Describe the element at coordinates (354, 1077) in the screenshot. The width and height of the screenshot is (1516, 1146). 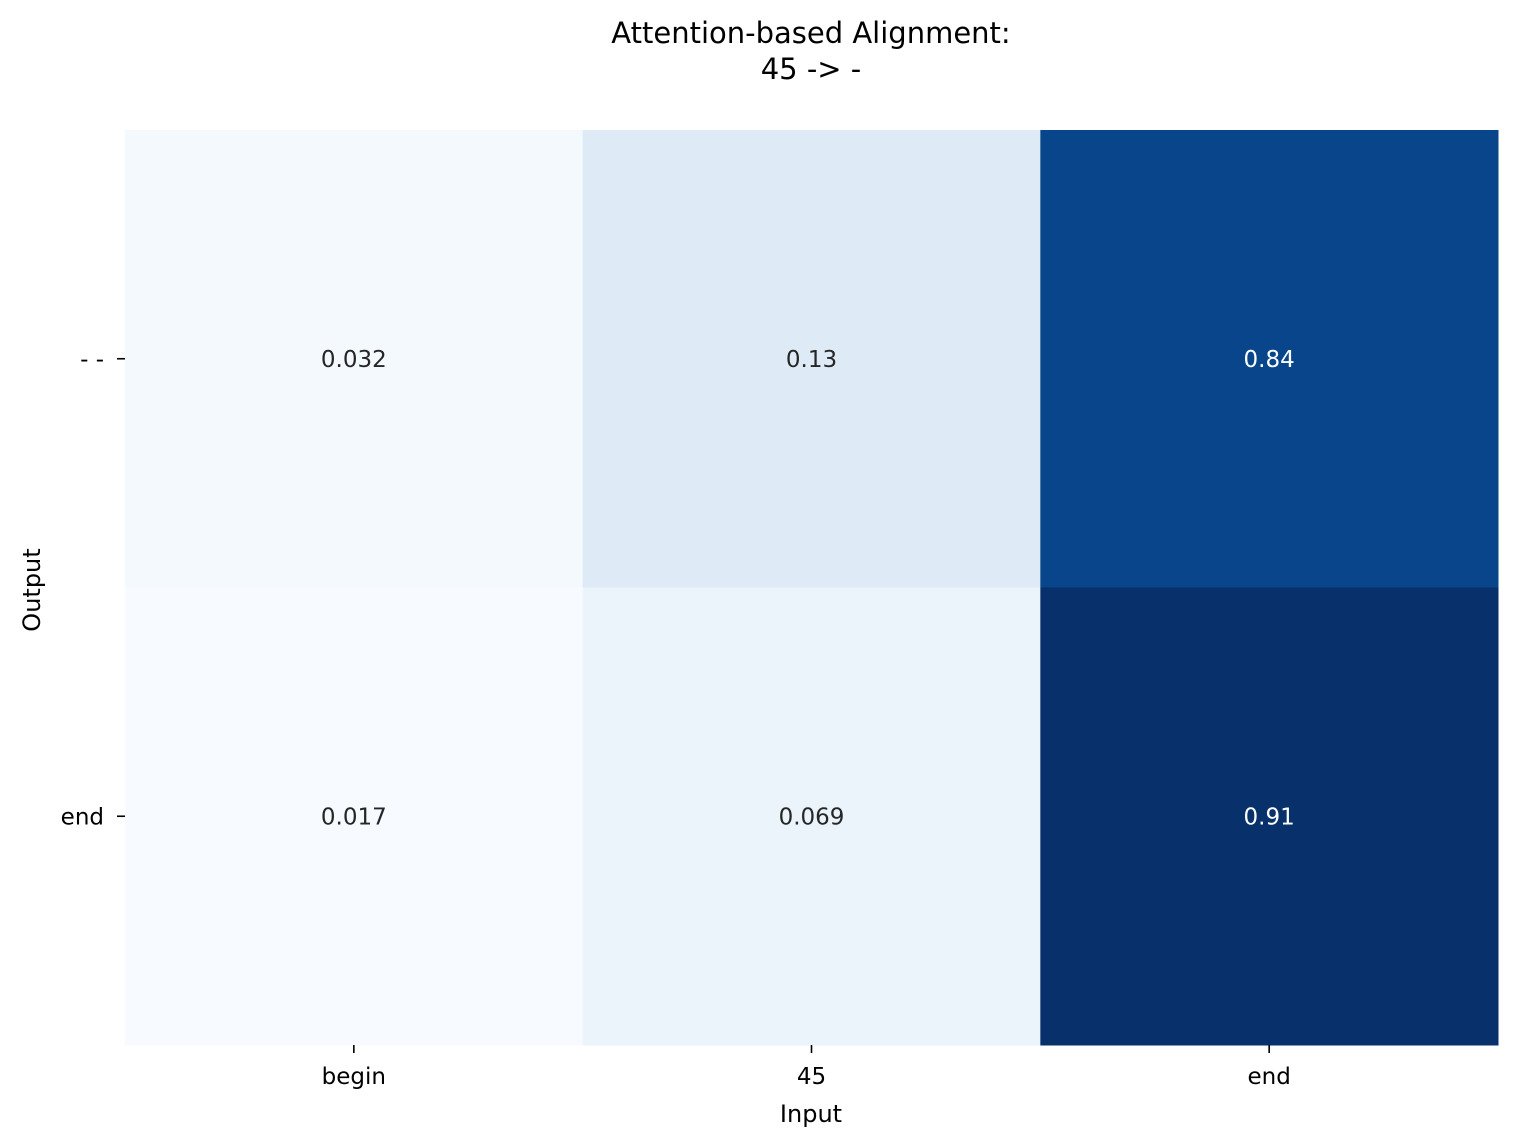
I see `x-tick-label-0: begin` at that location.